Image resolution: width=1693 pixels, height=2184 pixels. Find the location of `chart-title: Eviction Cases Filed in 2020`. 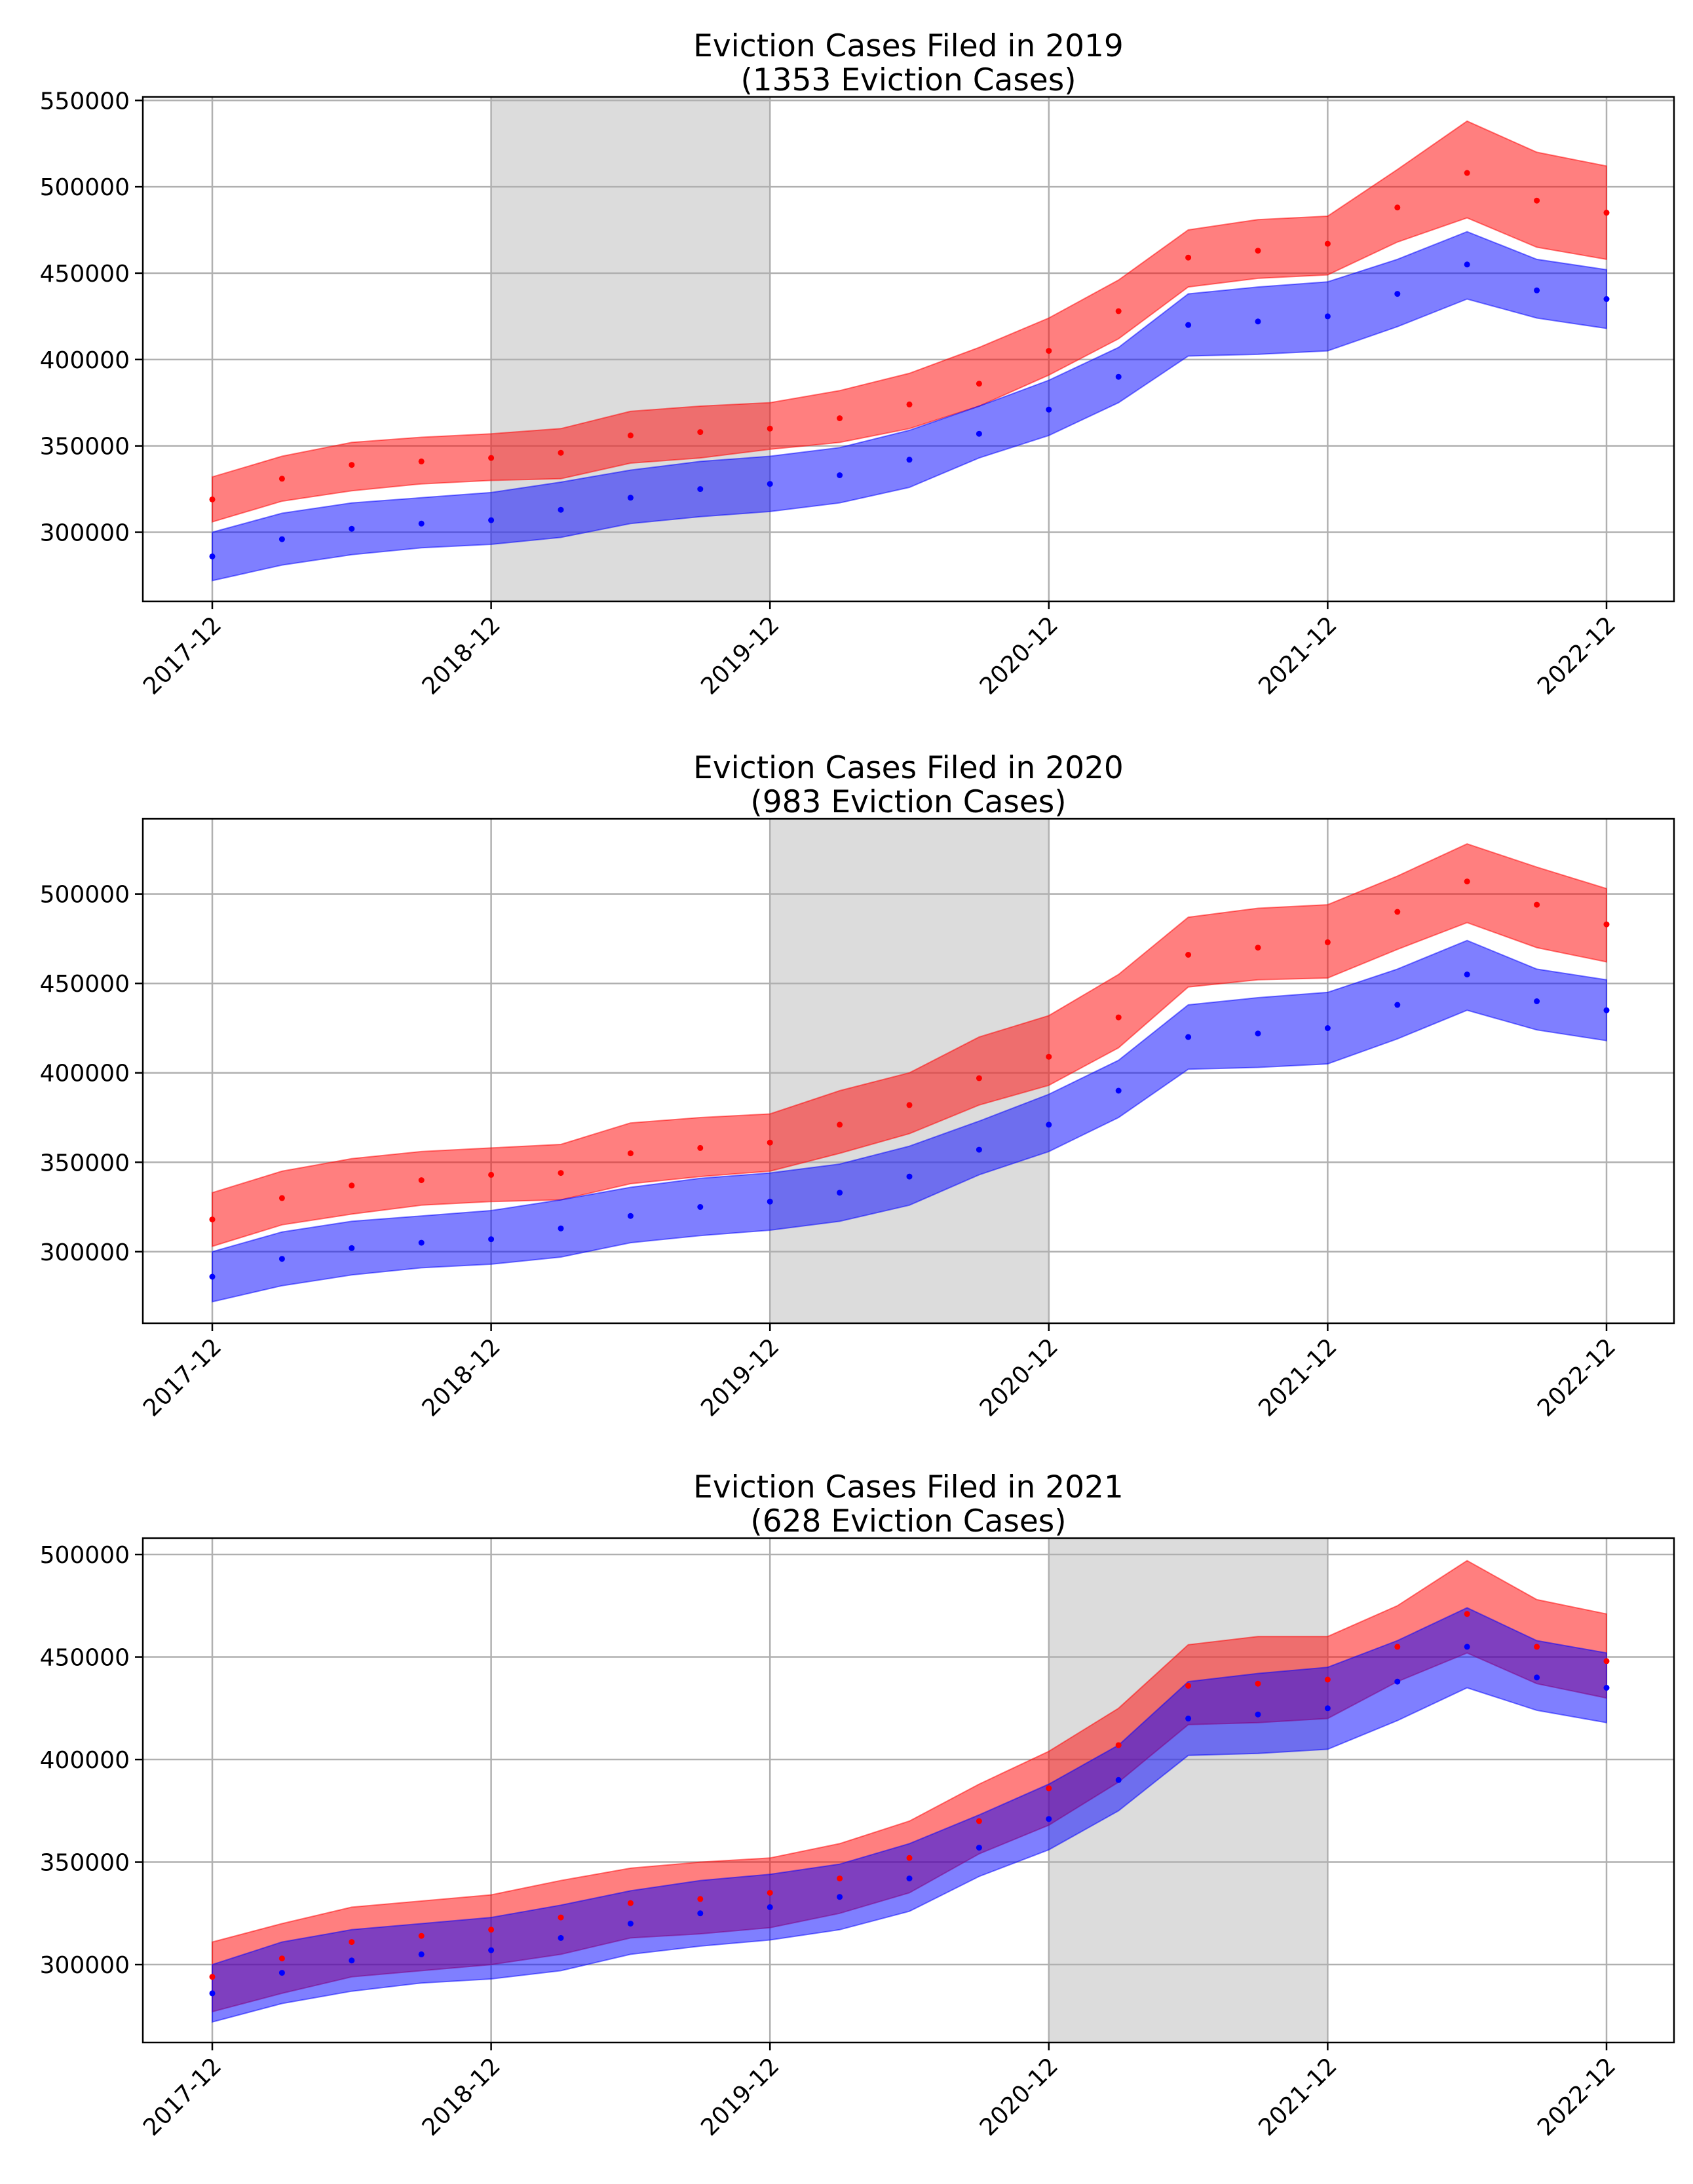

chart-title: Eviction Cases Filed in 2020 is located at coordinates (908, 768).